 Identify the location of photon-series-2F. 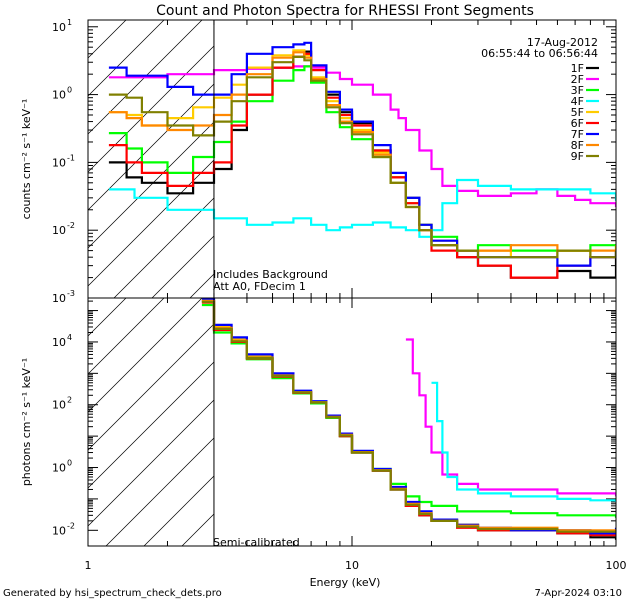
(510, 417).